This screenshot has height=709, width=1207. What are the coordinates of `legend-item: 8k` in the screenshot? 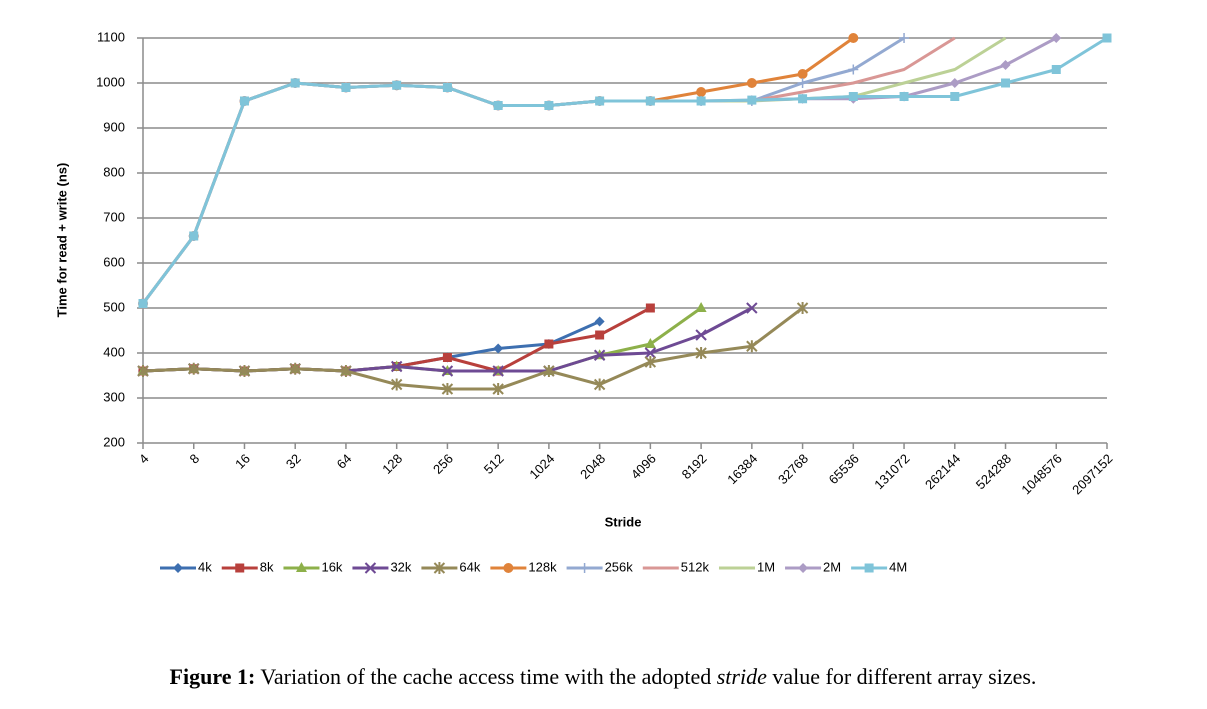 It's located at (247, 566).